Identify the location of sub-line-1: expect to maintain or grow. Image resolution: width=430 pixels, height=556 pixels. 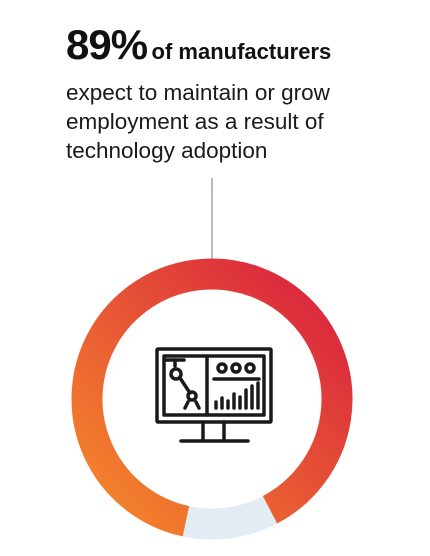
(198, 92).